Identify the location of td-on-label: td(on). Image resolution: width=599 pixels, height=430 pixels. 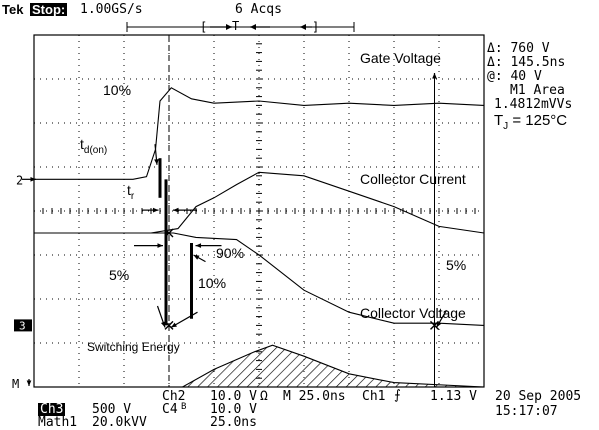
(93, 146).